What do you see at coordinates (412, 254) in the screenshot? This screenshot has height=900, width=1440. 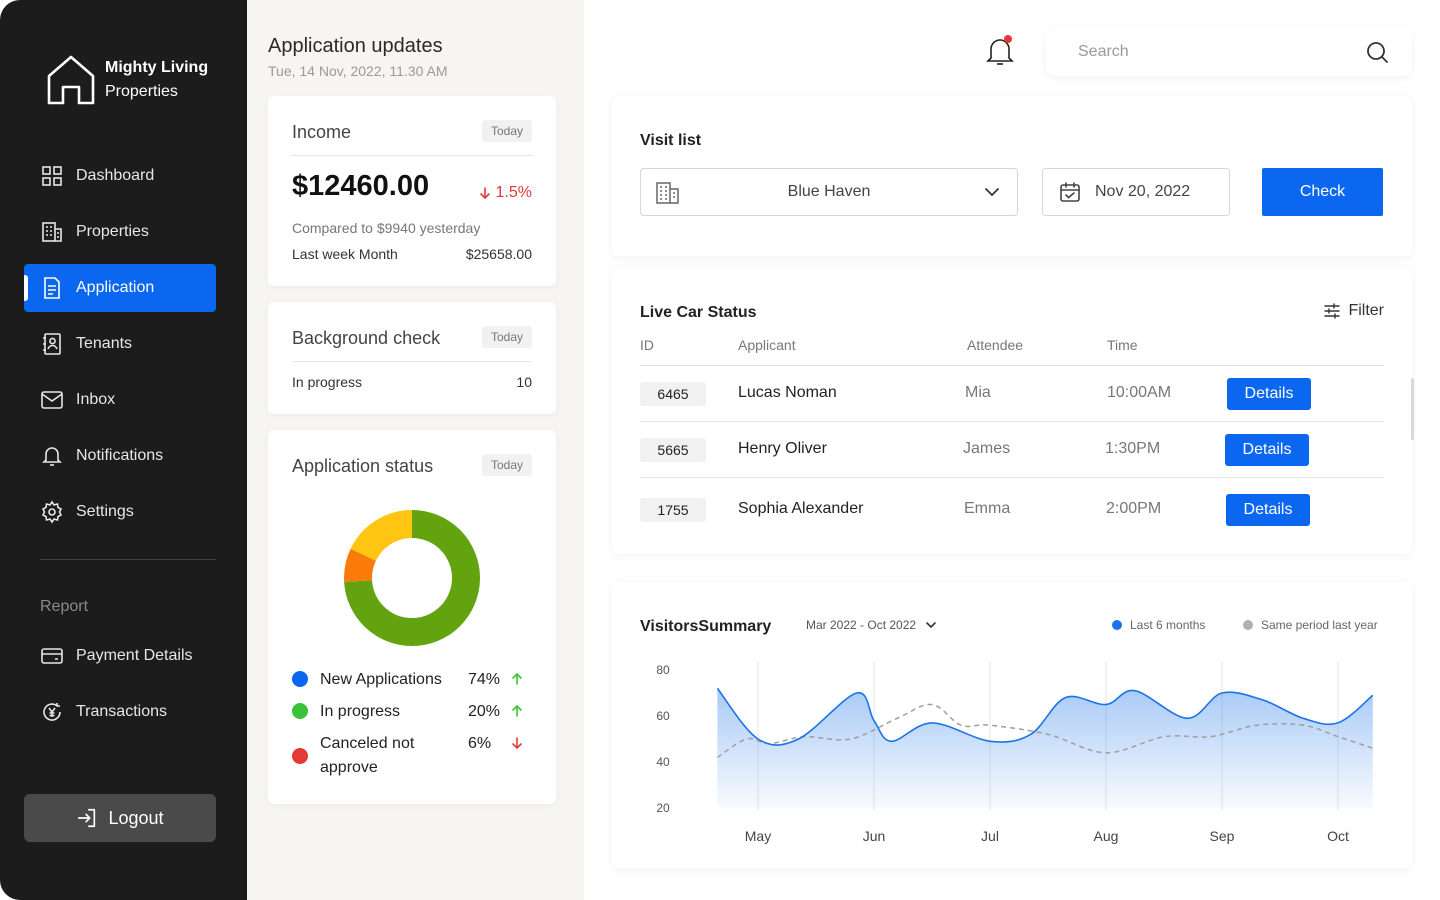 I see `income-last-row: Last week Month $25658.00` at bounding box center [412, 254].